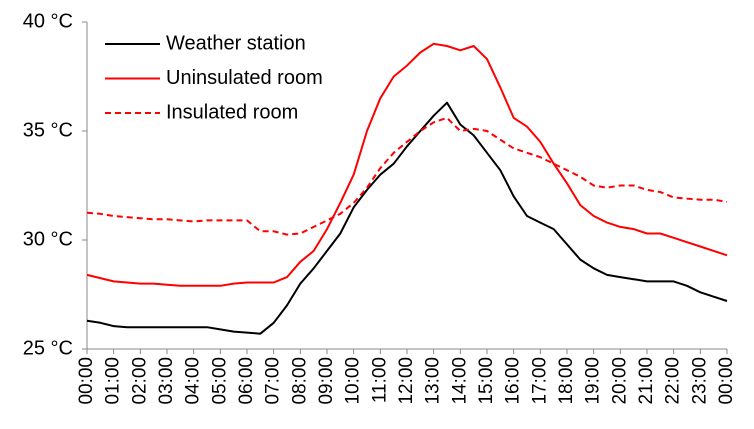 The width and height of the screenshot is (754, 429). What do you see at coordinates (193, 381) in the screenshot?
I see `x-tick-label: 04:00` at bounding box center [193, 381].